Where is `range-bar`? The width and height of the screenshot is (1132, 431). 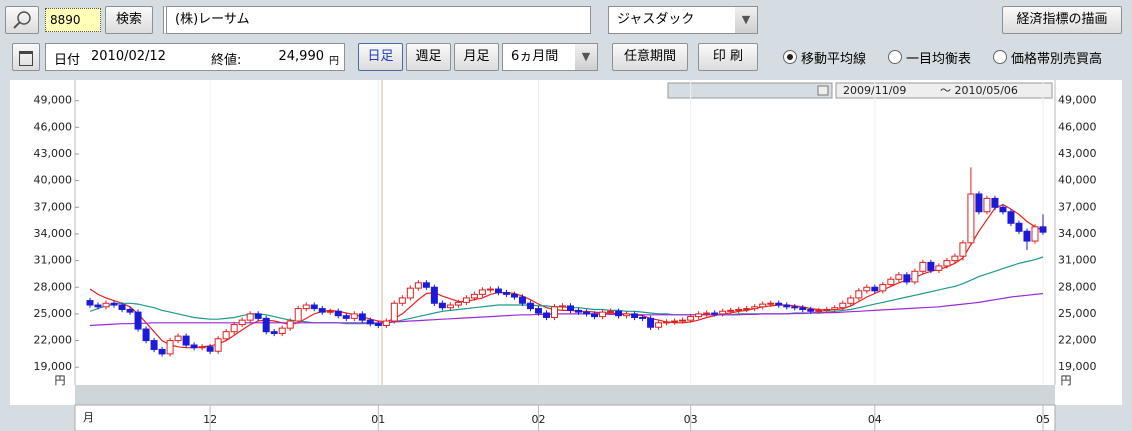 range-bar is located at coordinates (750, 90).